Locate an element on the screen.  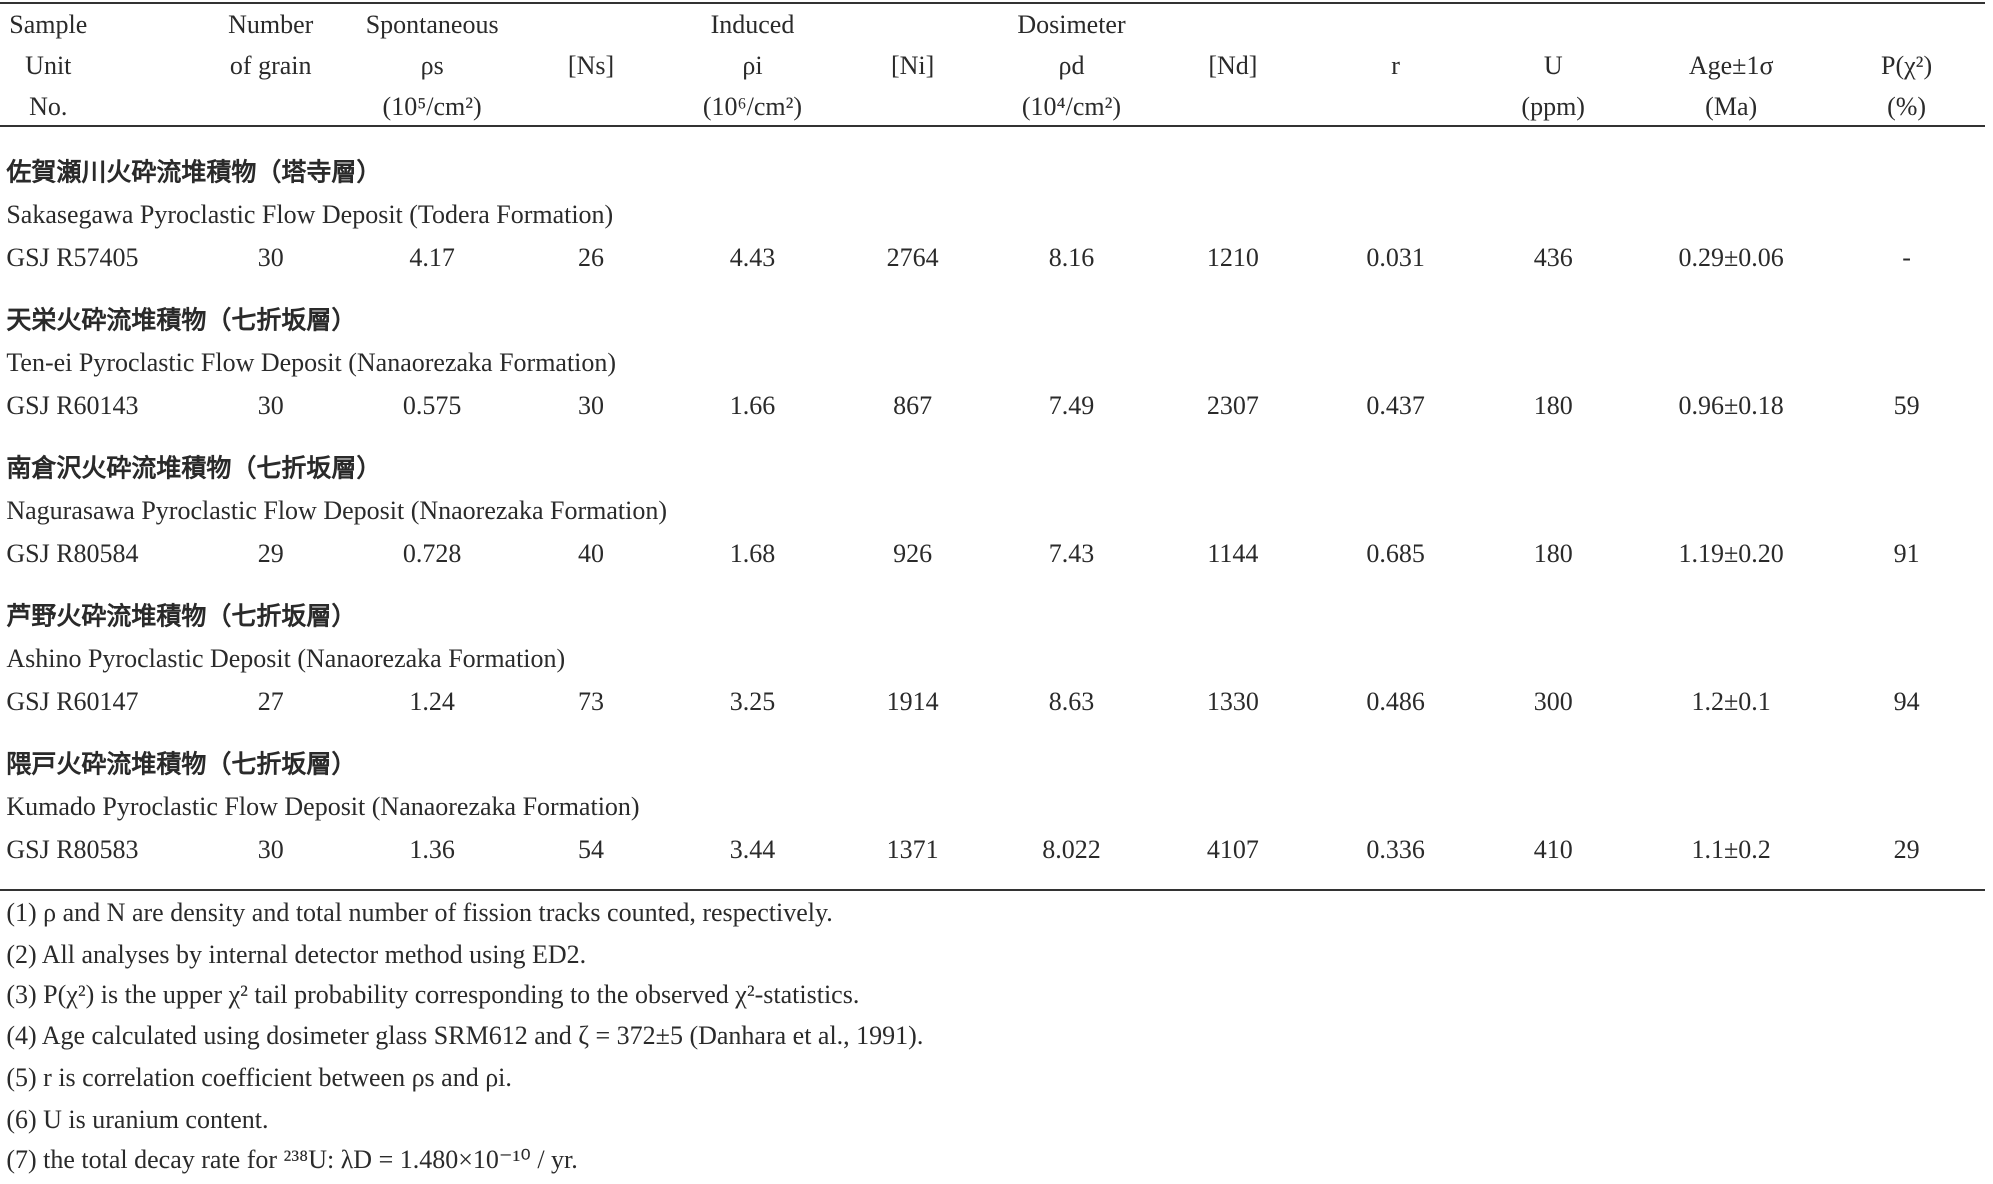
header-cell: ρd is located at coordinates (1071, 66).